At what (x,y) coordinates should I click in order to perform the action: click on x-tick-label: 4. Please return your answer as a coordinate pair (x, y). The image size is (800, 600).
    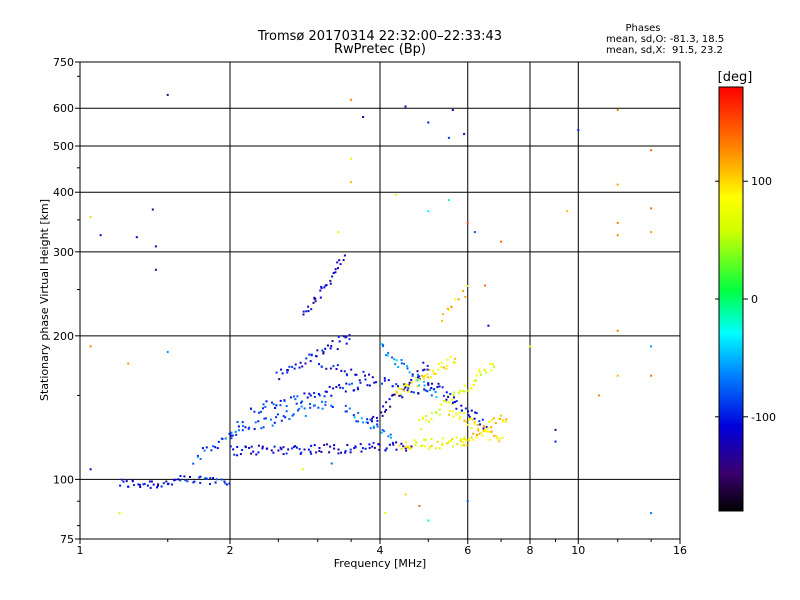
    Looking at the image, I should click on (380, 550).